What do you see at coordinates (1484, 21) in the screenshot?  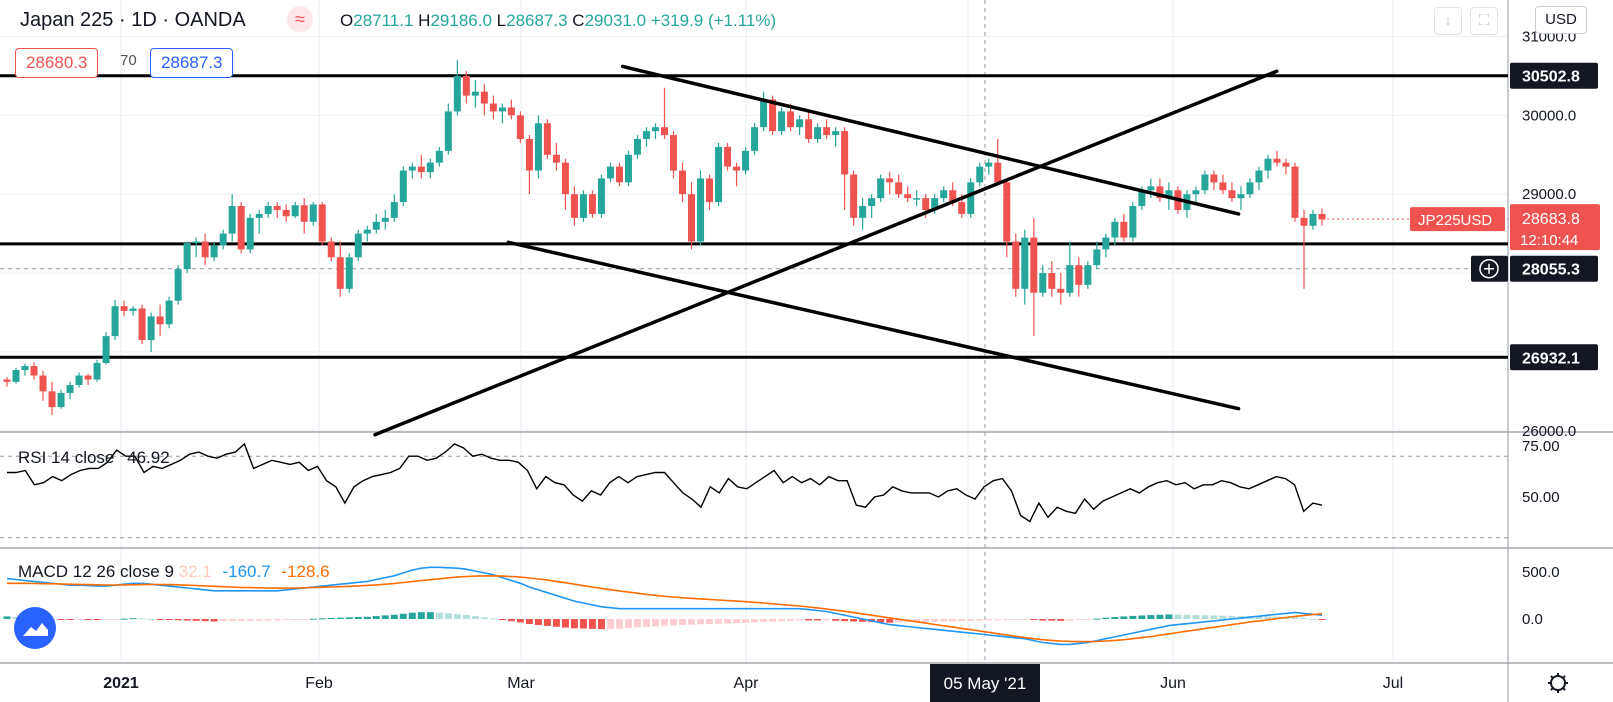 I see `fullscreen-icon: ⛶` at bounding box center [1484, 21].